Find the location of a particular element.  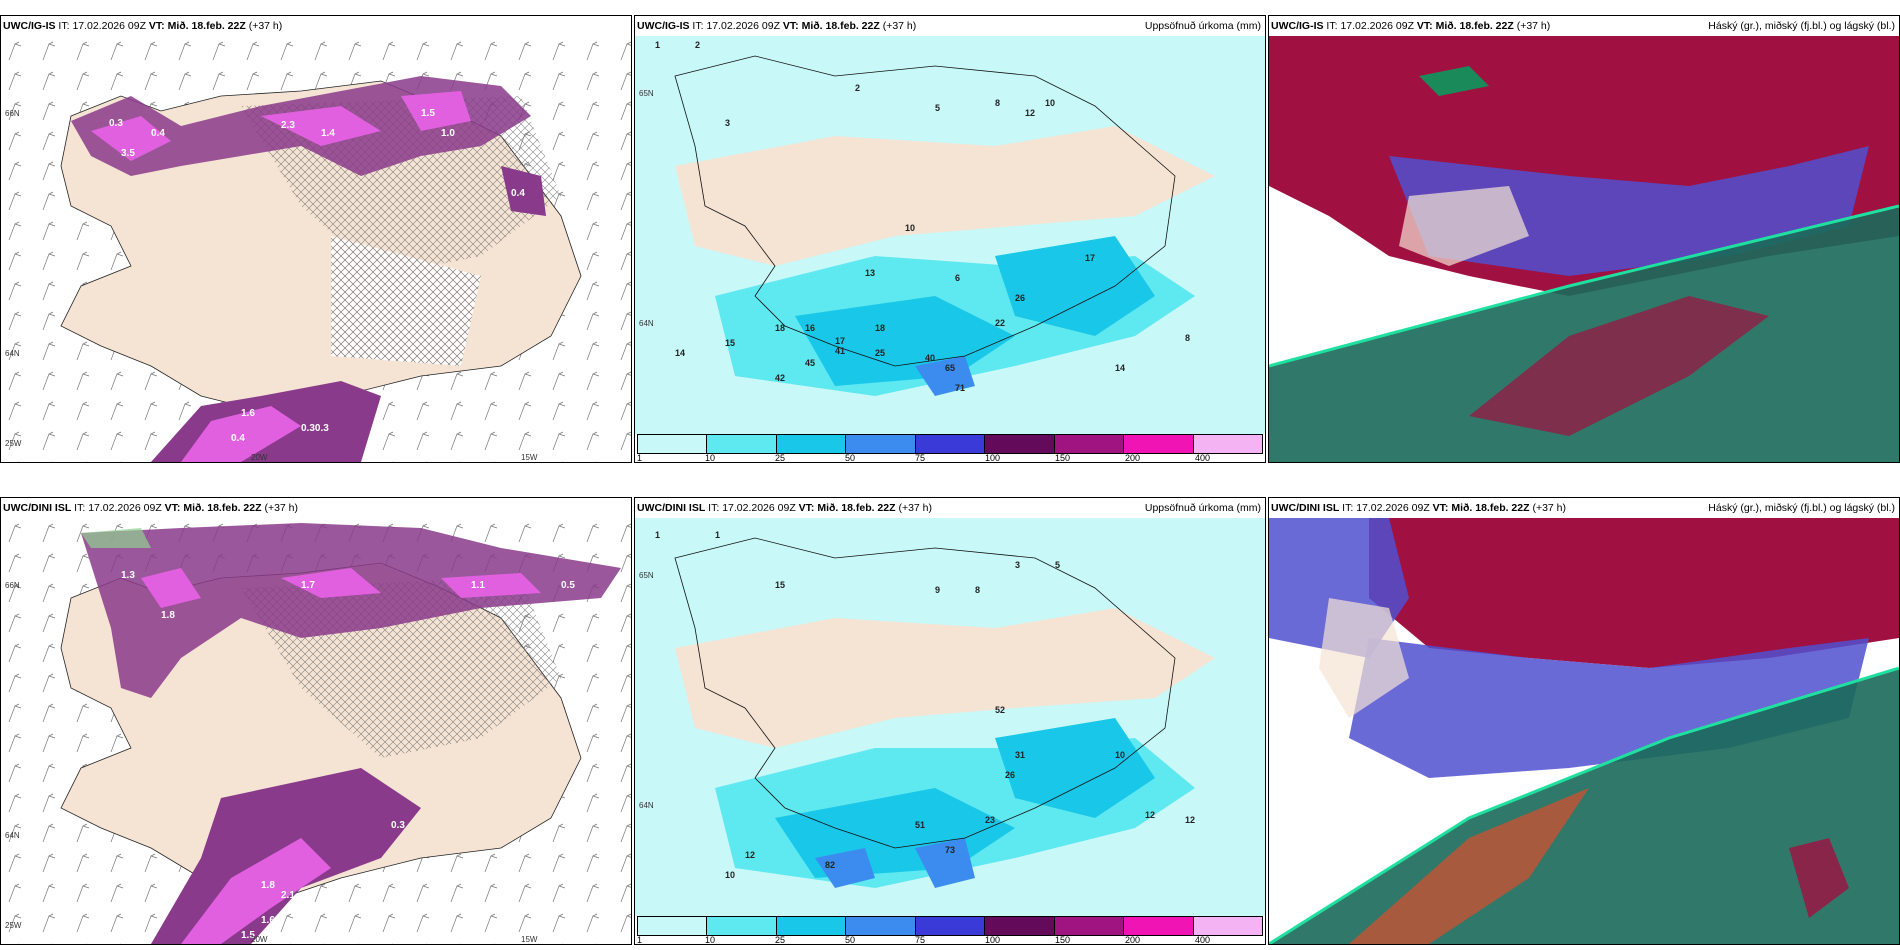

svg-text: 41 is located at coordinates (840, 351).